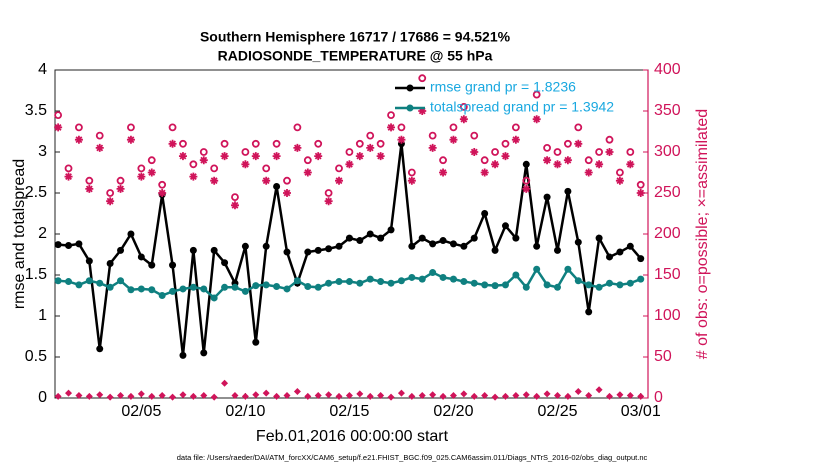 The width and height of the screenshot is (830, 470). What do you see at coordinates (355, 56) in the screenshot?
I see `chart-subtitle: RADIOSONDE_TEMPERATURE @ 55 hPa` at bounding box center [355, 56].